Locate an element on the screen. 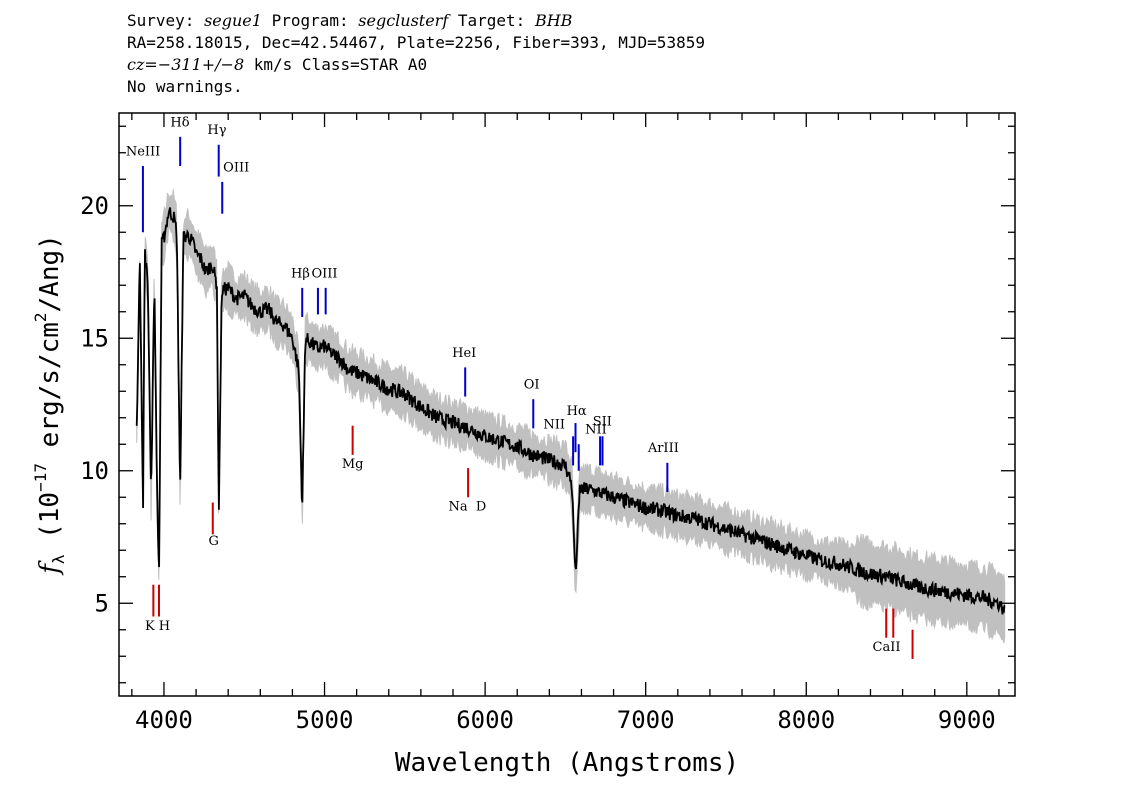 The width and height of the screenshot is (1134, 810). header-line-warnings: No warnings. is located at coordinates (185, 86).